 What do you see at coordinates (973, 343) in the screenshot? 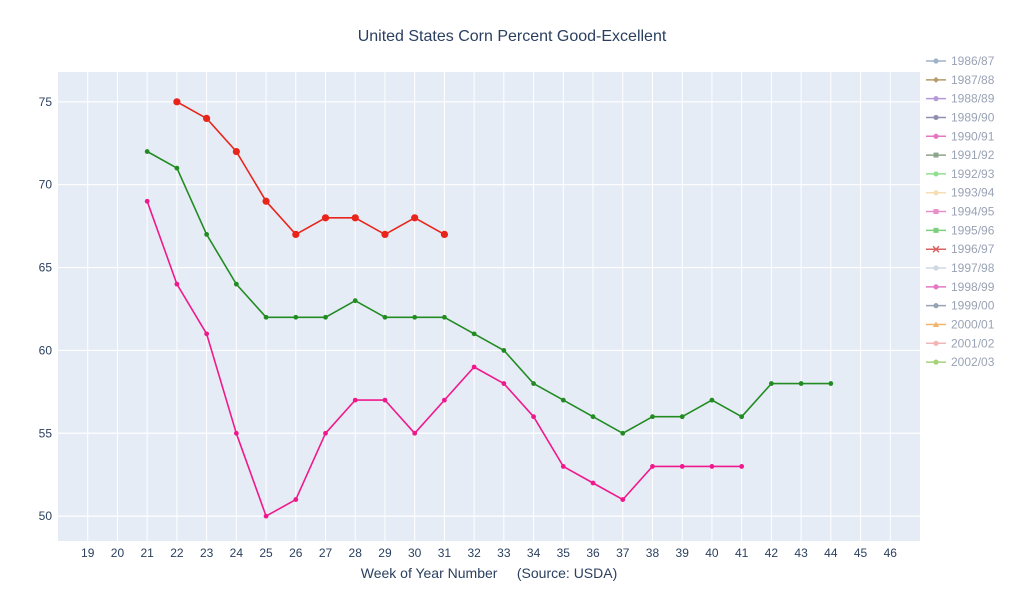
I see `legend-label: 2001/02` at bounding box center [973, 343].